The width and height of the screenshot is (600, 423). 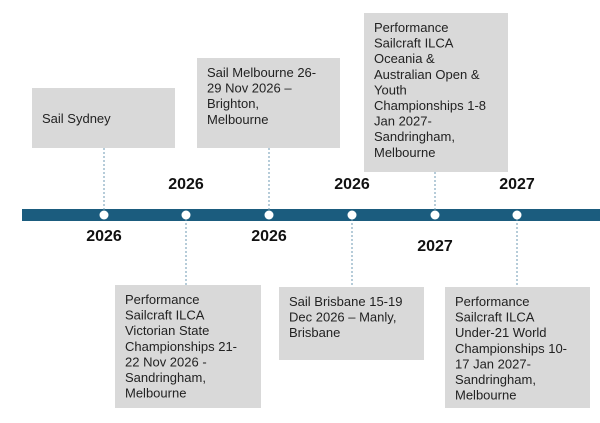 What do you see at coordinates (233, 103) in the screenshot?
I see `event-text: Brighton,` at bounding box center [233, 103].